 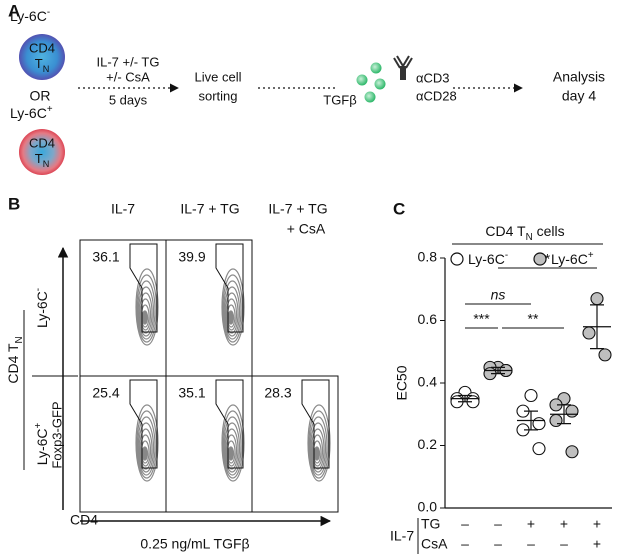 I want to click on cell-icon, so click(x=42, y=57).